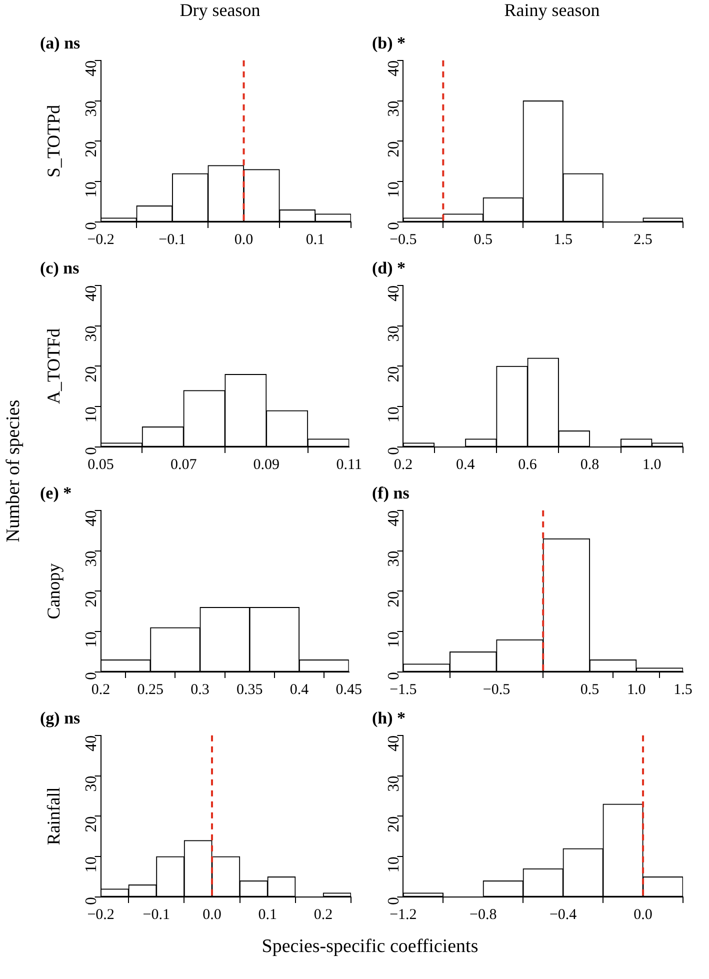  I want to click on x-tick-label: −1.2, so click(403, 914).